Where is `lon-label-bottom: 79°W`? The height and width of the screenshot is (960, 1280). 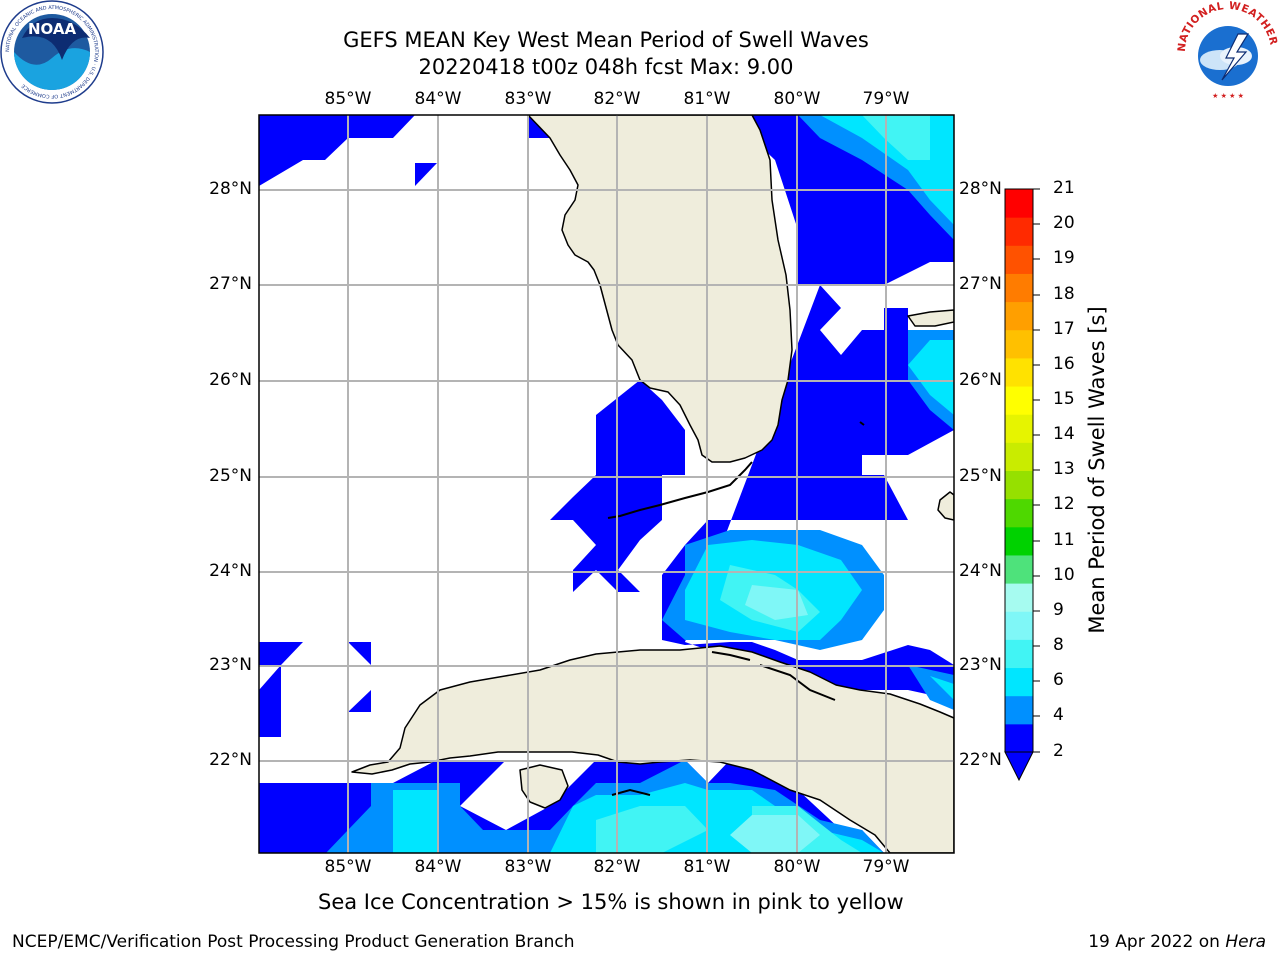
lon-label-bottom: 79°W is located at coordinates (886, 867).